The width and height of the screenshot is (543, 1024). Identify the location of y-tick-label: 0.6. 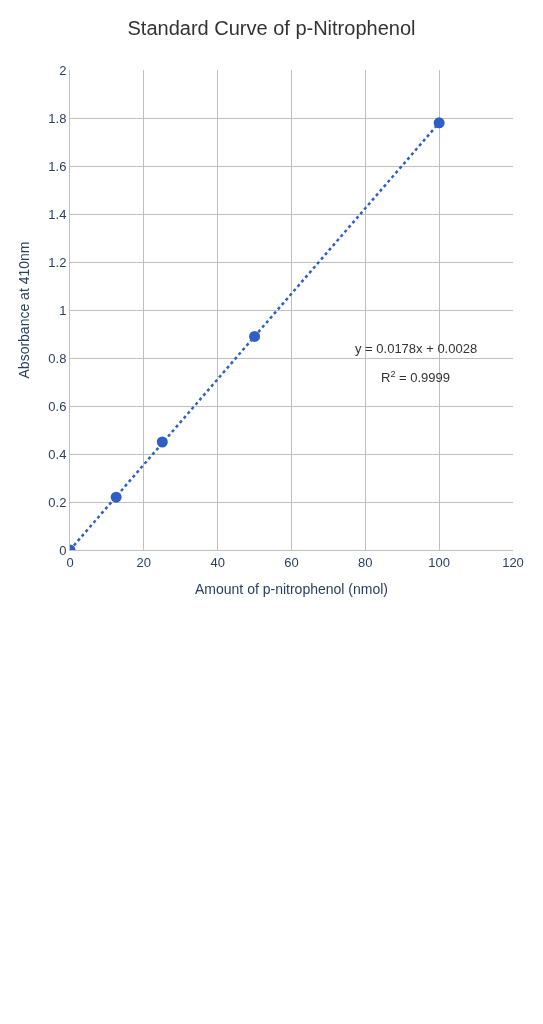
(57, 406).